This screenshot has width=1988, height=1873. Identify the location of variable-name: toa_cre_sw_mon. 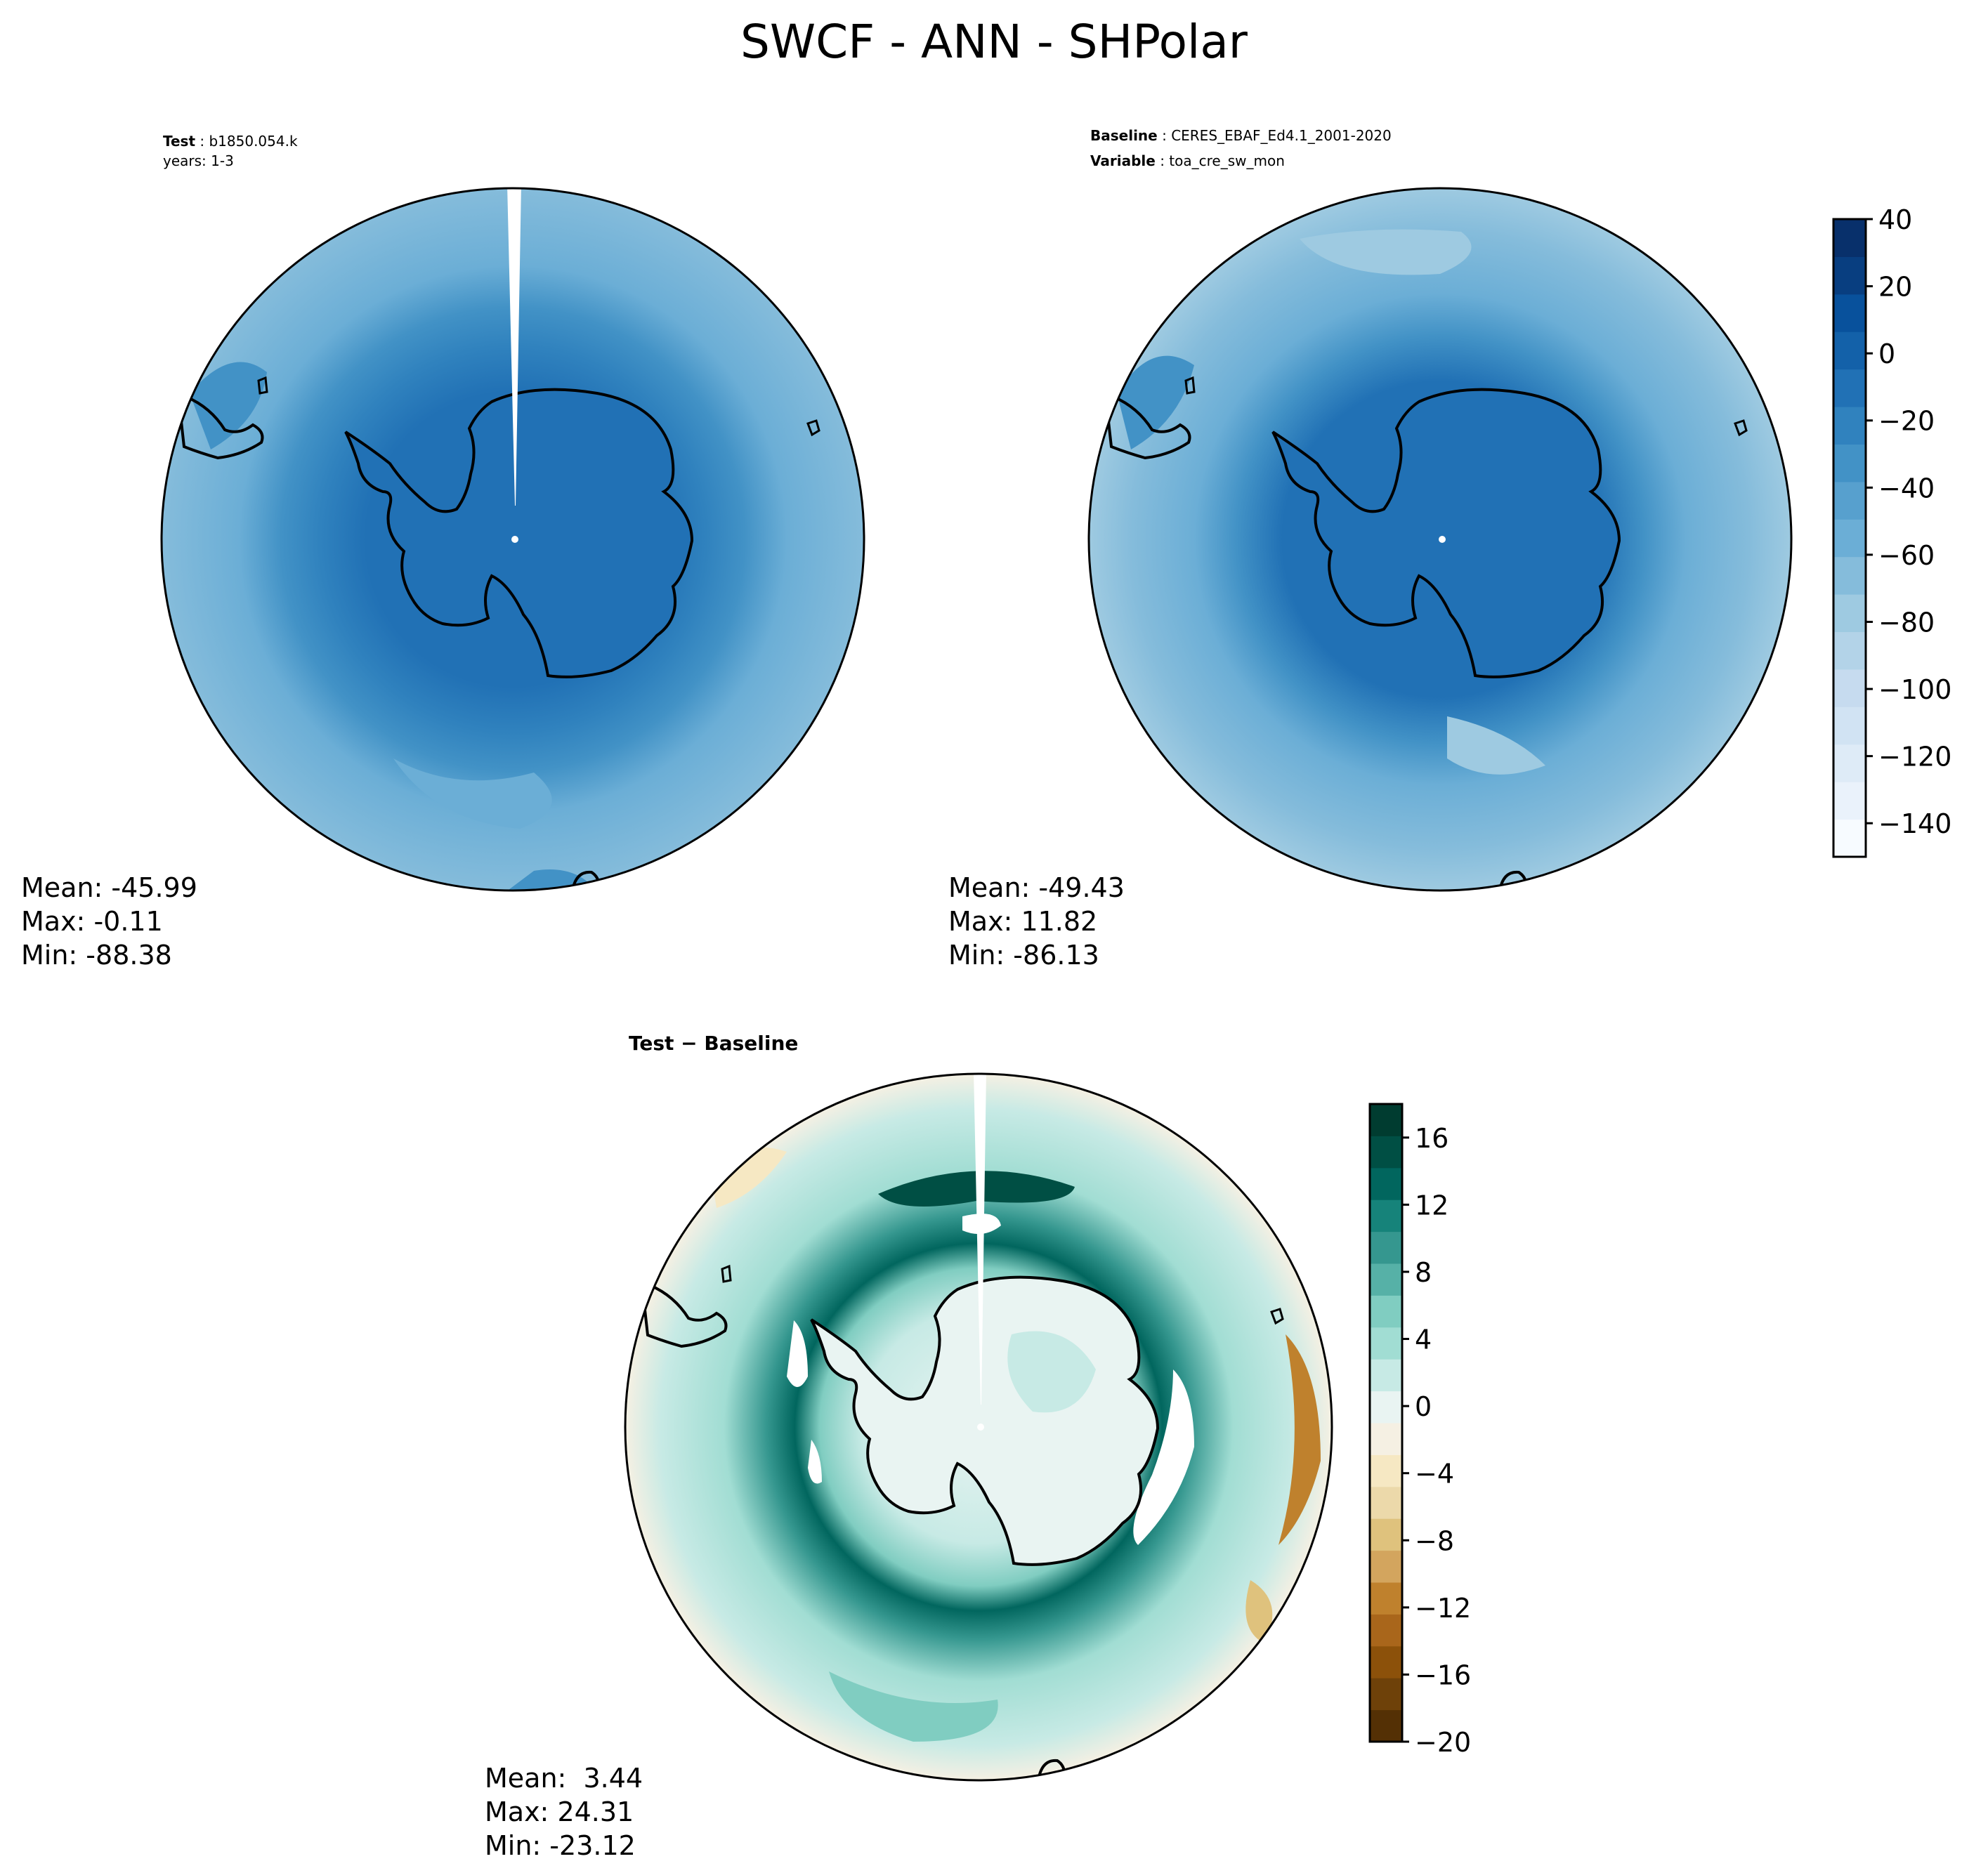
(1227, 160).